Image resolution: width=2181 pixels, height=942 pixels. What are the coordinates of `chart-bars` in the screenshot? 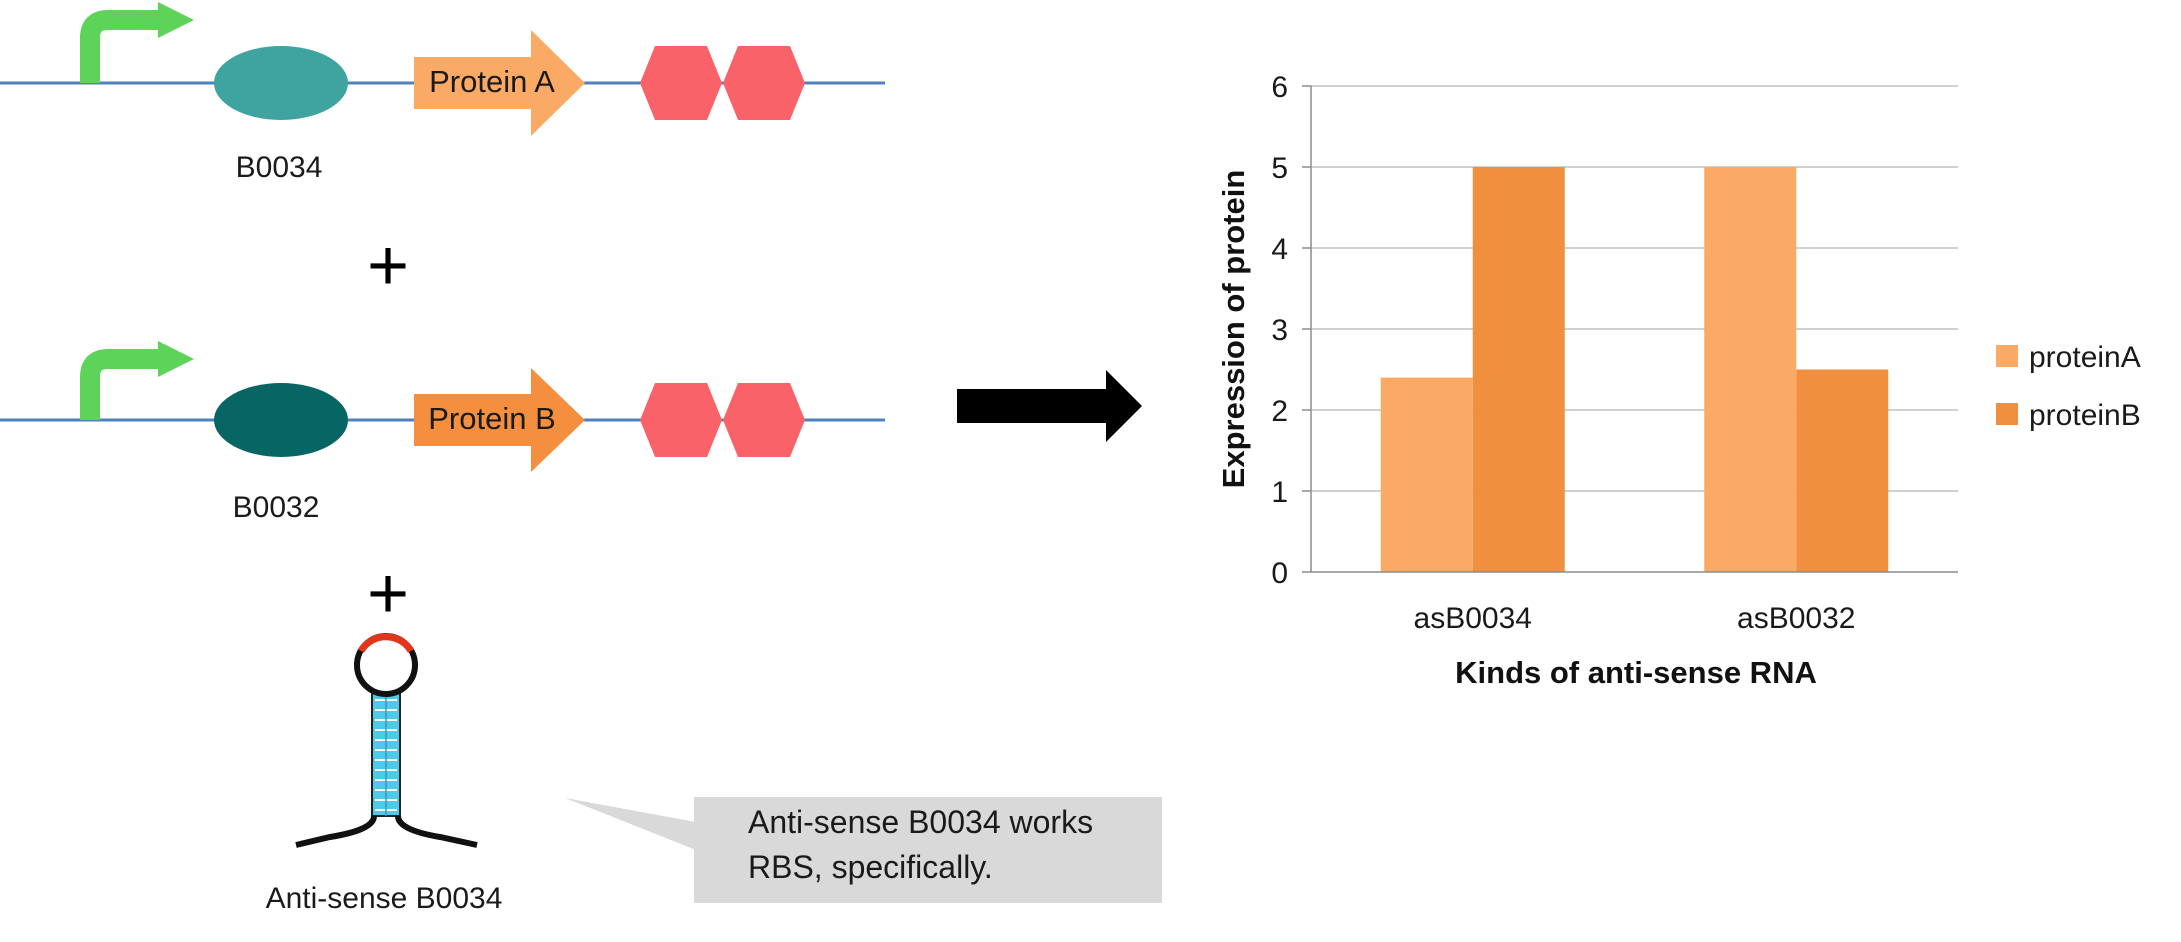 It's located at (1634, 369).